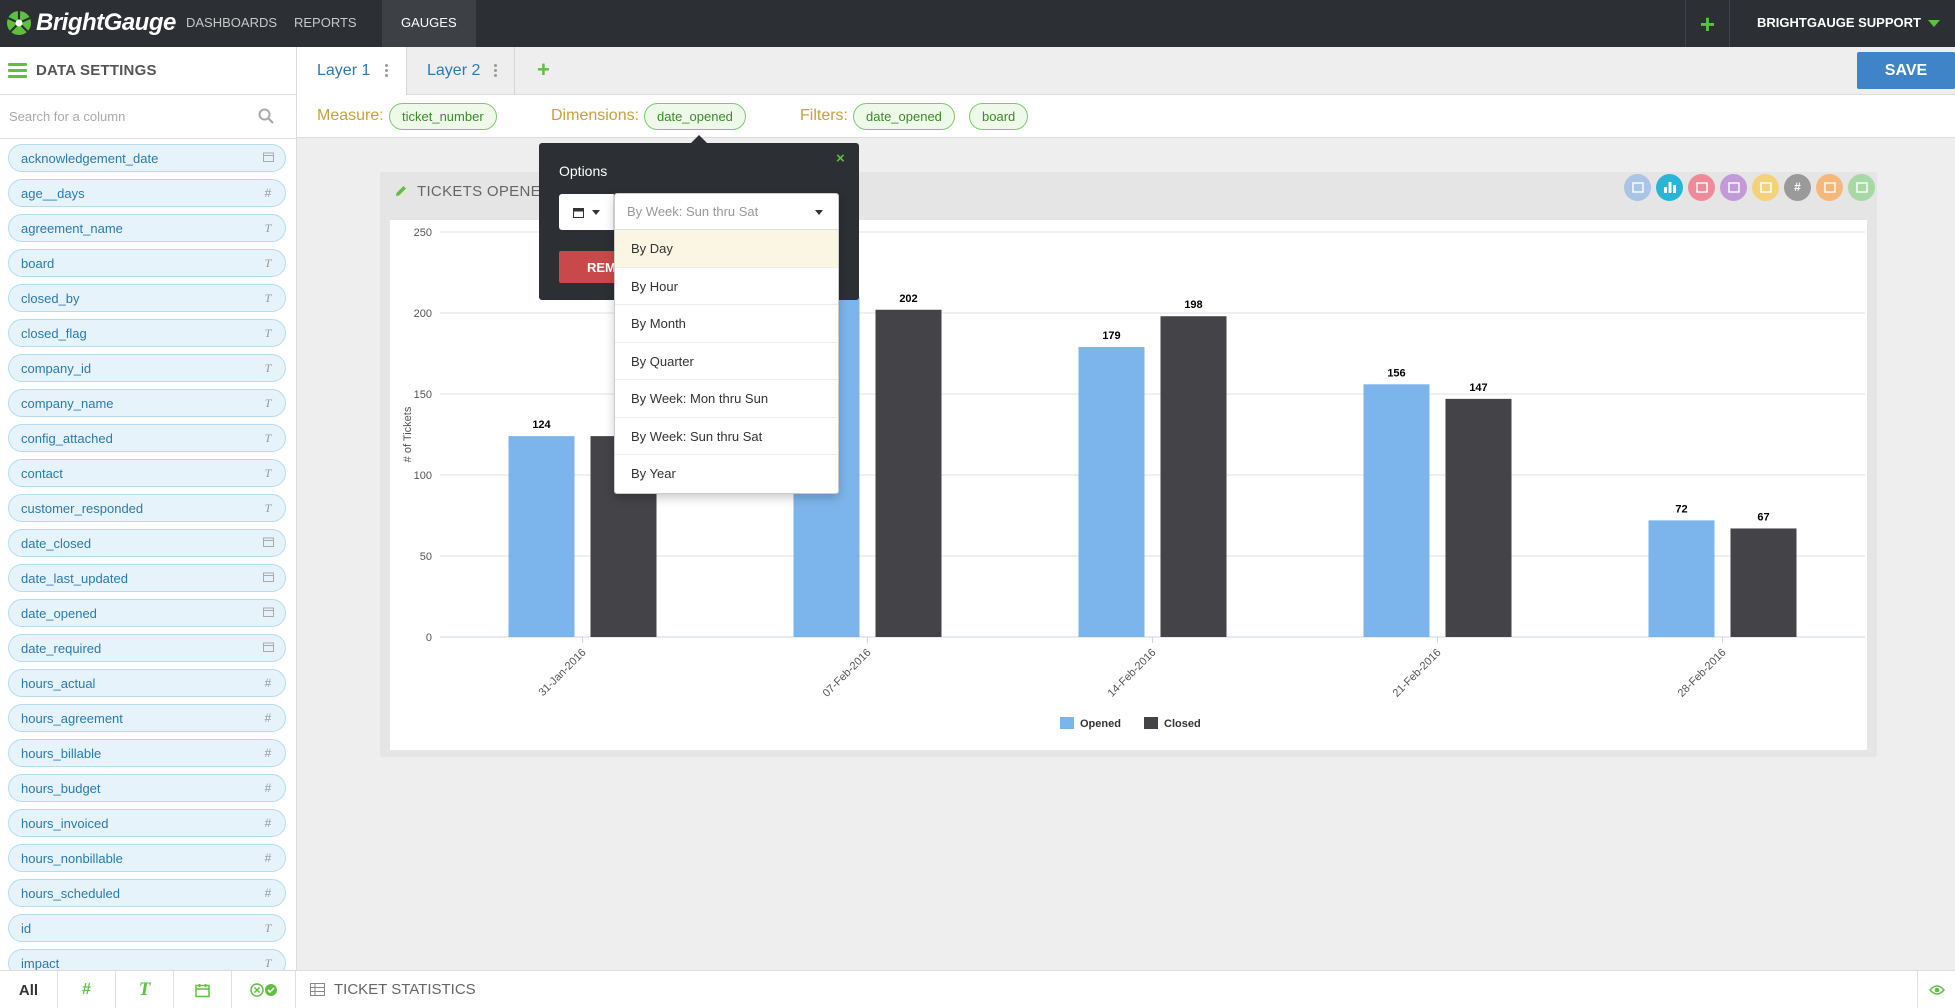  What do you see at coordinates (147, 718) in the screenshot?
I see `column-item: hours_agreement #` at bounding box center [147, 718].